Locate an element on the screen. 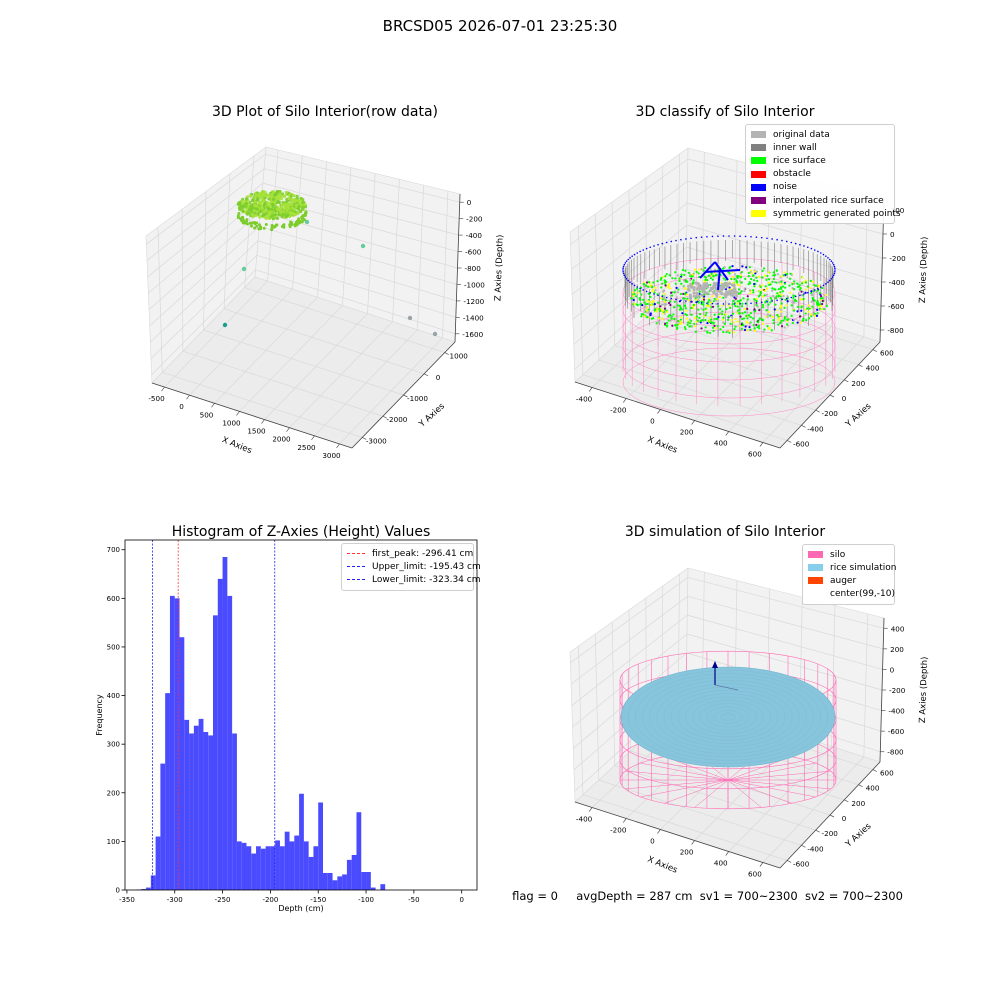 The height and width of the screenshot is (1000, 1000). p4-rice-surface is located at coordinates (728, 717).